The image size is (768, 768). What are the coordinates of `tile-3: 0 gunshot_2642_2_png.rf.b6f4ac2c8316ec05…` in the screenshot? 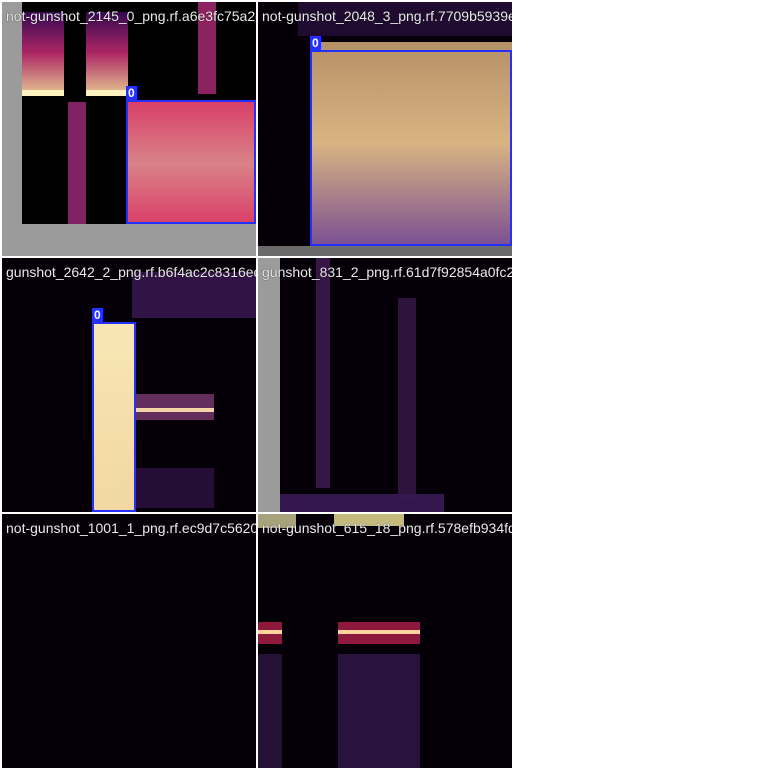 It's located at (129, 385).